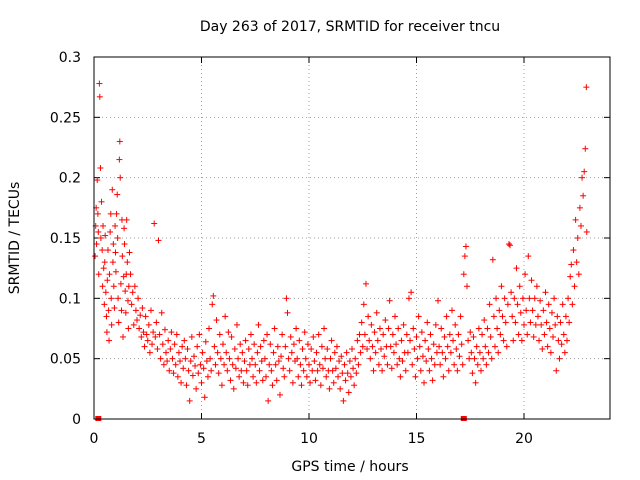 This screenshot has height=480, width=640. What do you see at coordinates (349, 467) in the screenshot?
I see `x-axis-label: GPS time / hours` at bounding box center [349, 467].